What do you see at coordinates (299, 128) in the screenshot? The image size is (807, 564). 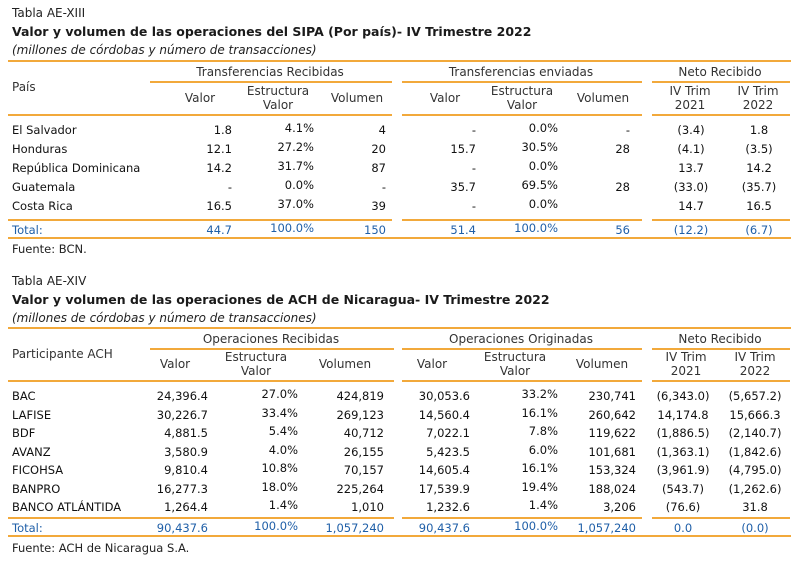 I see `table-cell-re: 4.1%` at bounding box center [299, 128].